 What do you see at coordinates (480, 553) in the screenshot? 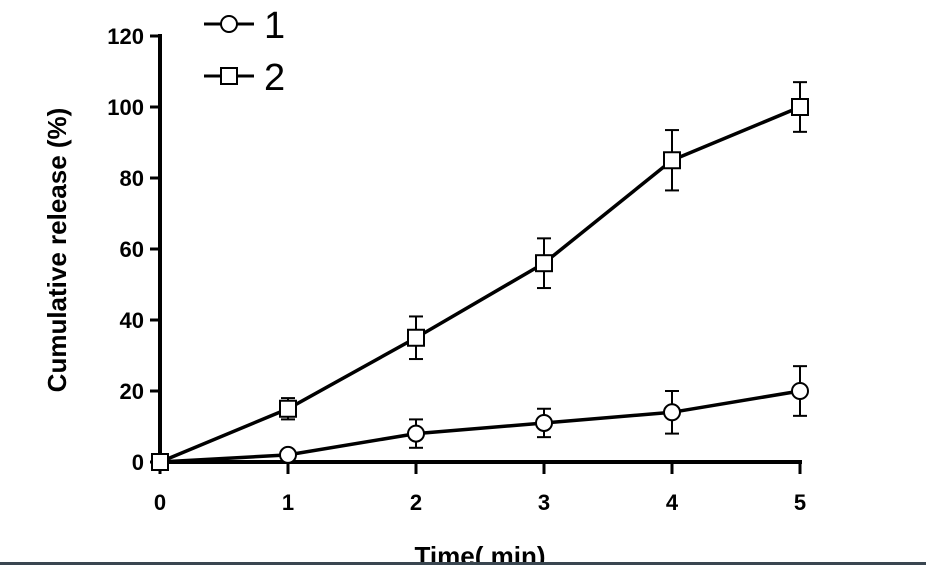
I see `x-axis-label: Time( min)` at bounding box center [480, 553].